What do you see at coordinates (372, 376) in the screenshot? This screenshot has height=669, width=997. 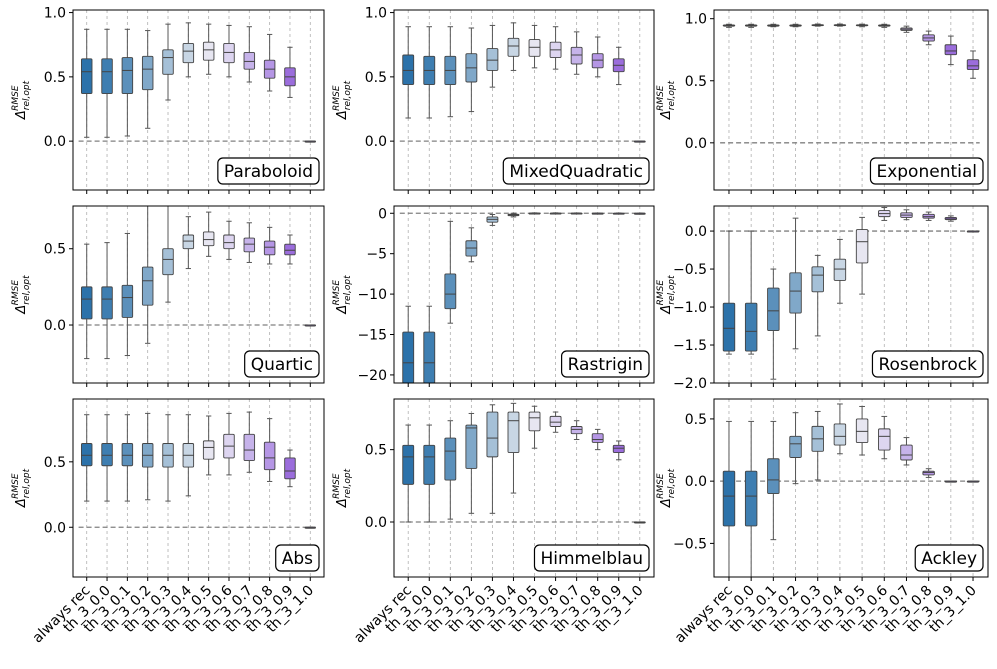 I see `ytick-label: −20` at bounding box center [372, 376].